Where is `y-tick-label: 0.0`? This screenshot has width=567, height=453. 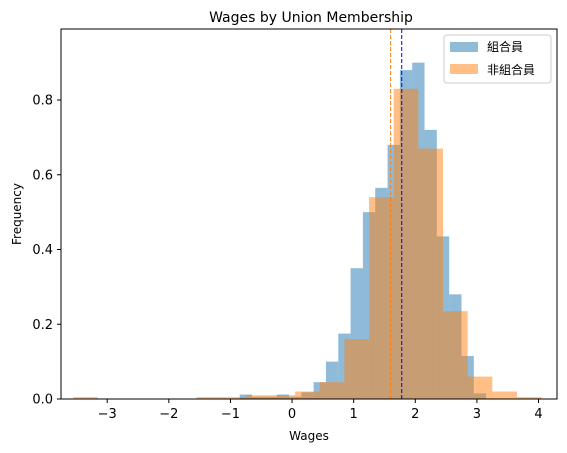
y-tick-label: 0.0 is located at coordinates (42, 400).